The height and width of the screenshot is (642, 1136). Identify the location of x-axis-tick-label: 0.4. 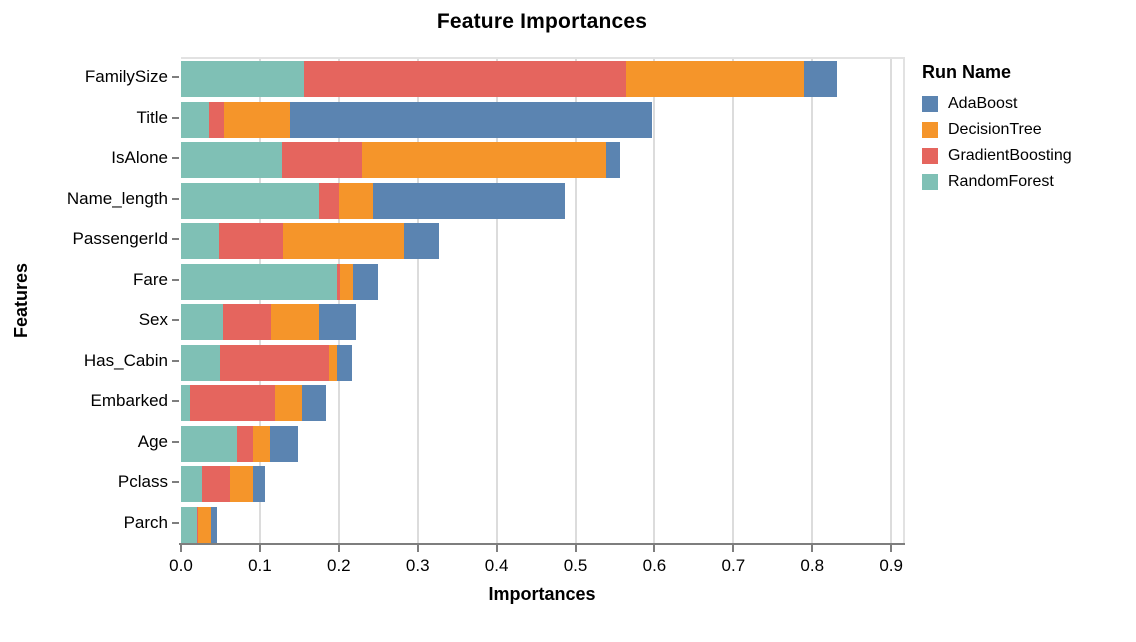
(496, 565).